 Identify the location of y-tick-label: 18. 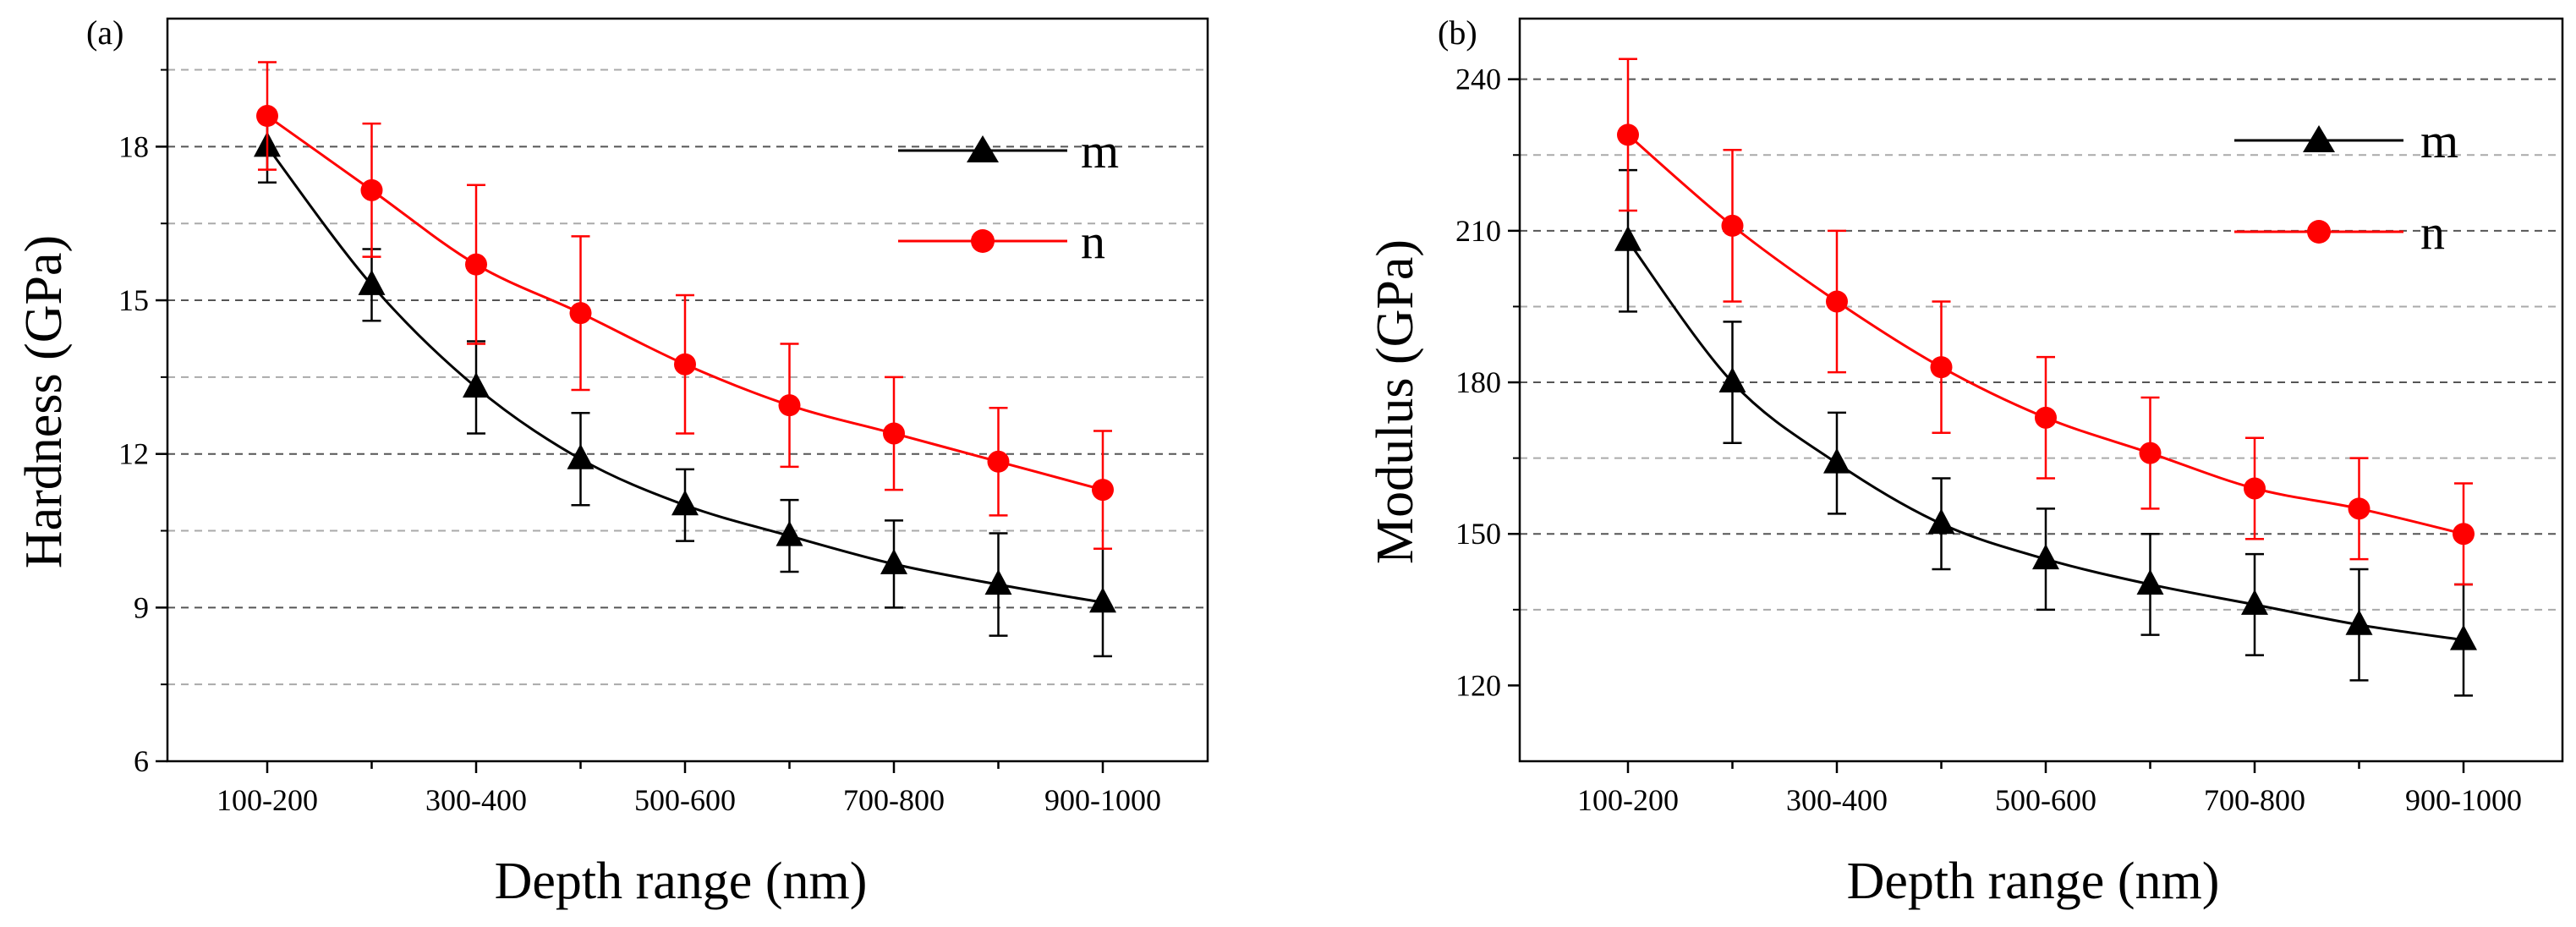
(133, 146).